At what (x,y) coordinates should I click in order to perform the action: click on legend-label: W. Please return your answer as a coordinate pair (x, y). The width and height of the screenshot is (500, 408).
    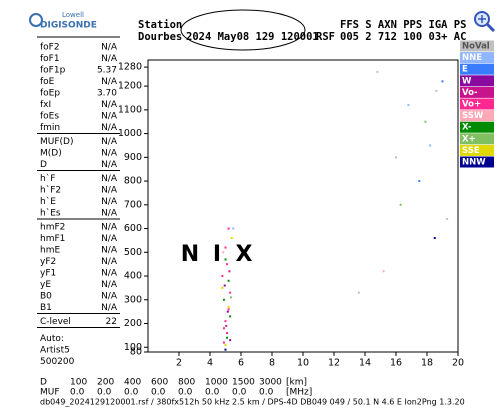
    Looking at the image, I should click on (467, 81).